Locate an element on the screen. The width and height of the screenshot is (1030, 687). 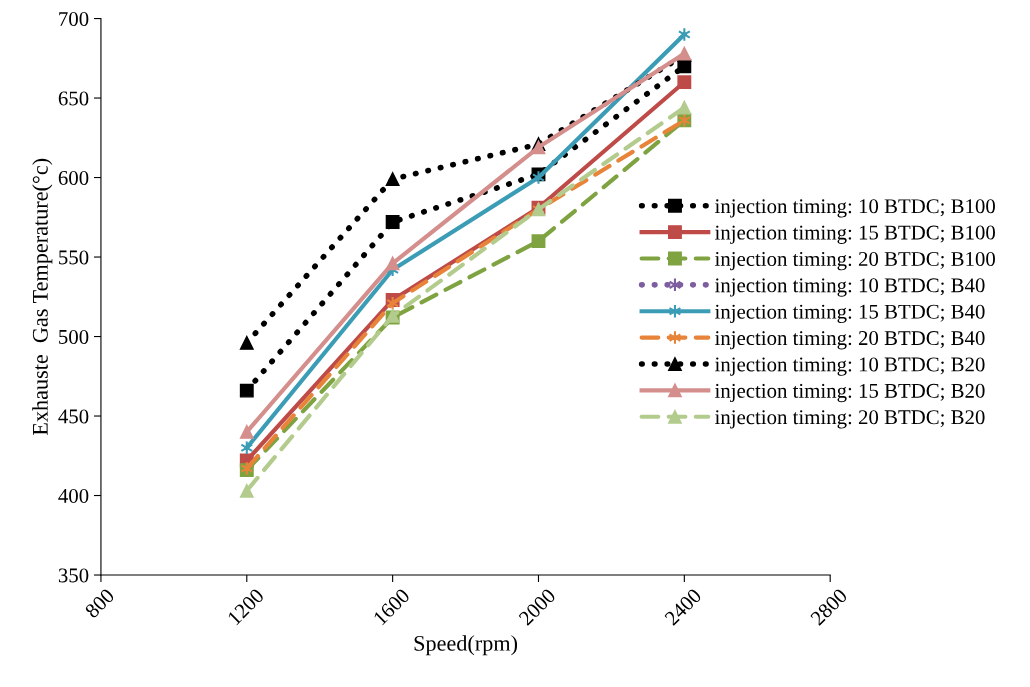
y-axis-title: Exhauste Gas Temperature(°c) is located at coordinates (42, 297).